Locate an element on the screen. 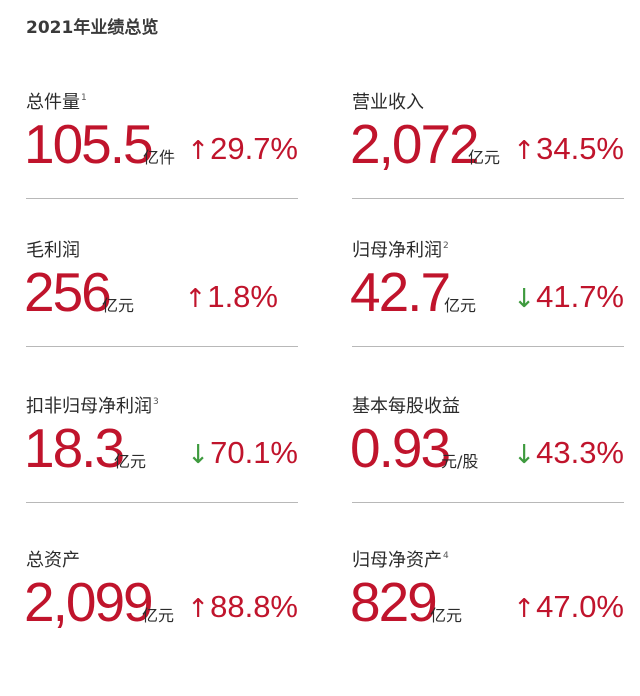 The image size is (640, 696). footnote-mark: 4 is located at coordinates (446, 556).